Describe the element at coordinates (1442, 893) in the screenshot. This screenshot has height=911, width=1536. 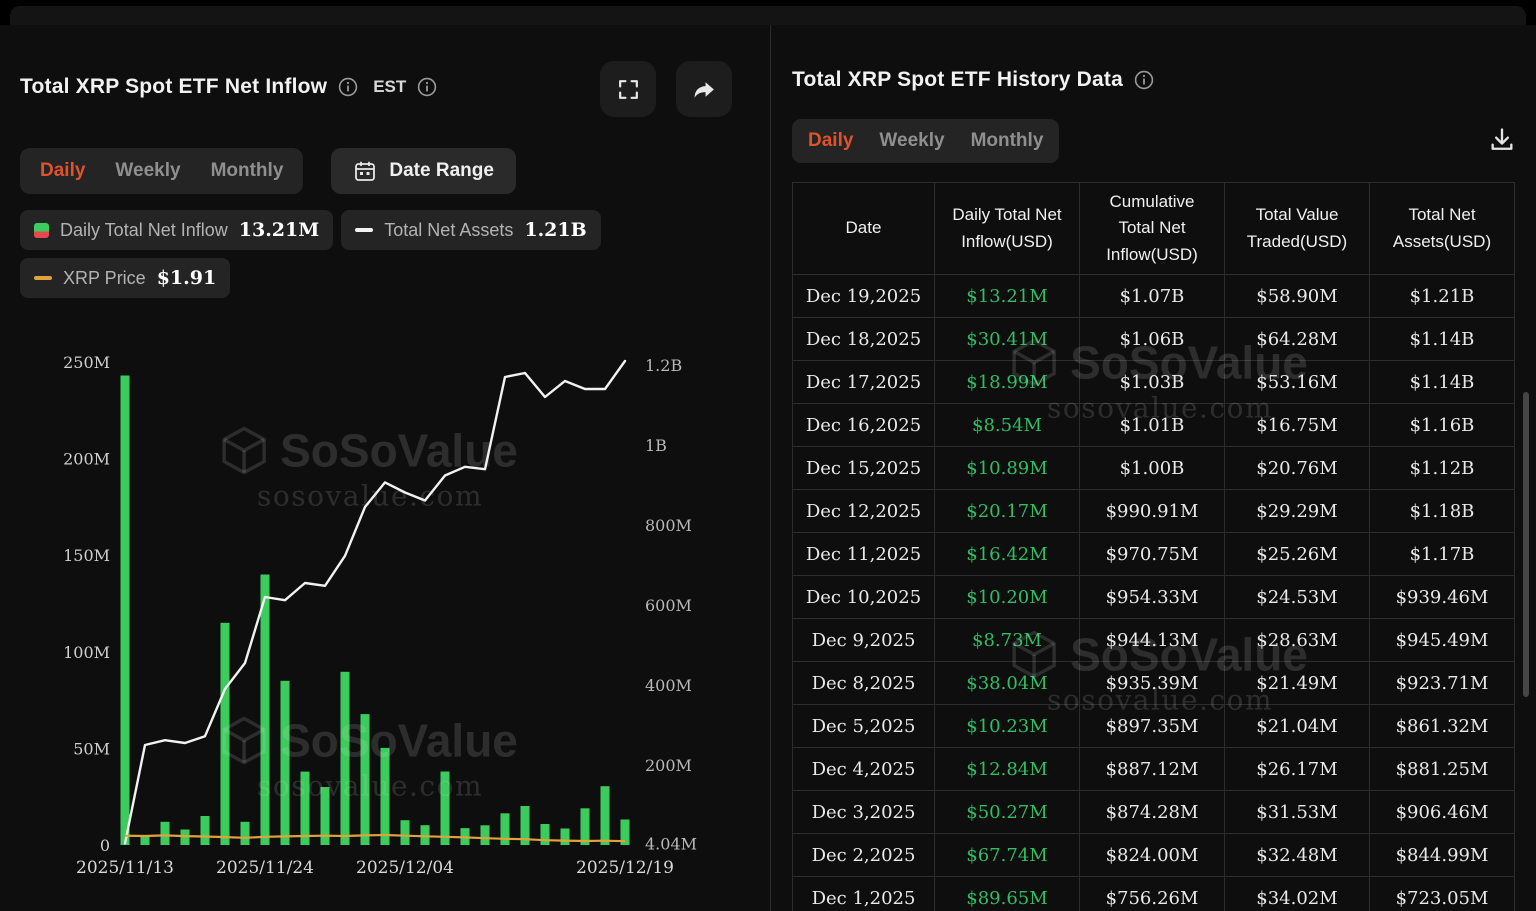
I see `value-cell: $723.05M` at that location.